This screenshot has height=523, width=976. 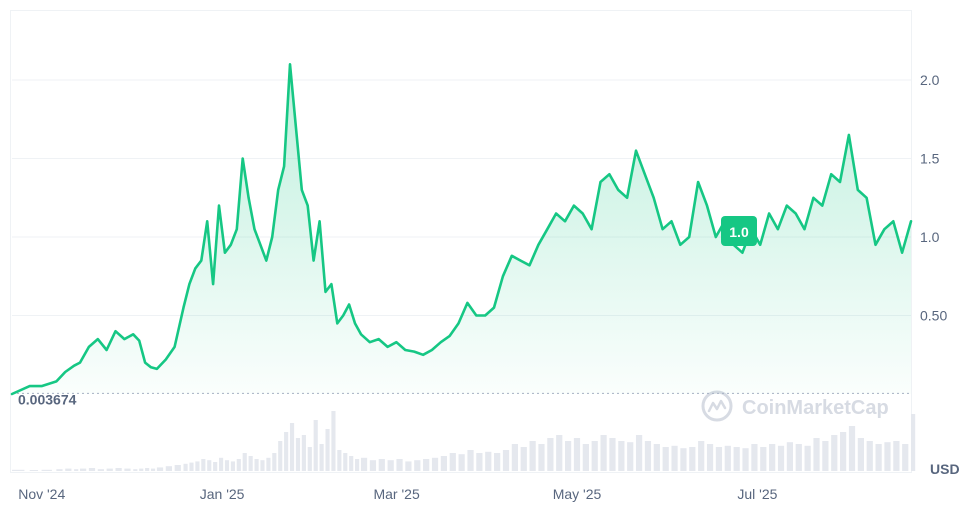 What do you see at coordinates (739, 232) in the screenshot?
I see `current-value-text: 1.0` at bounding box center [739, 232].